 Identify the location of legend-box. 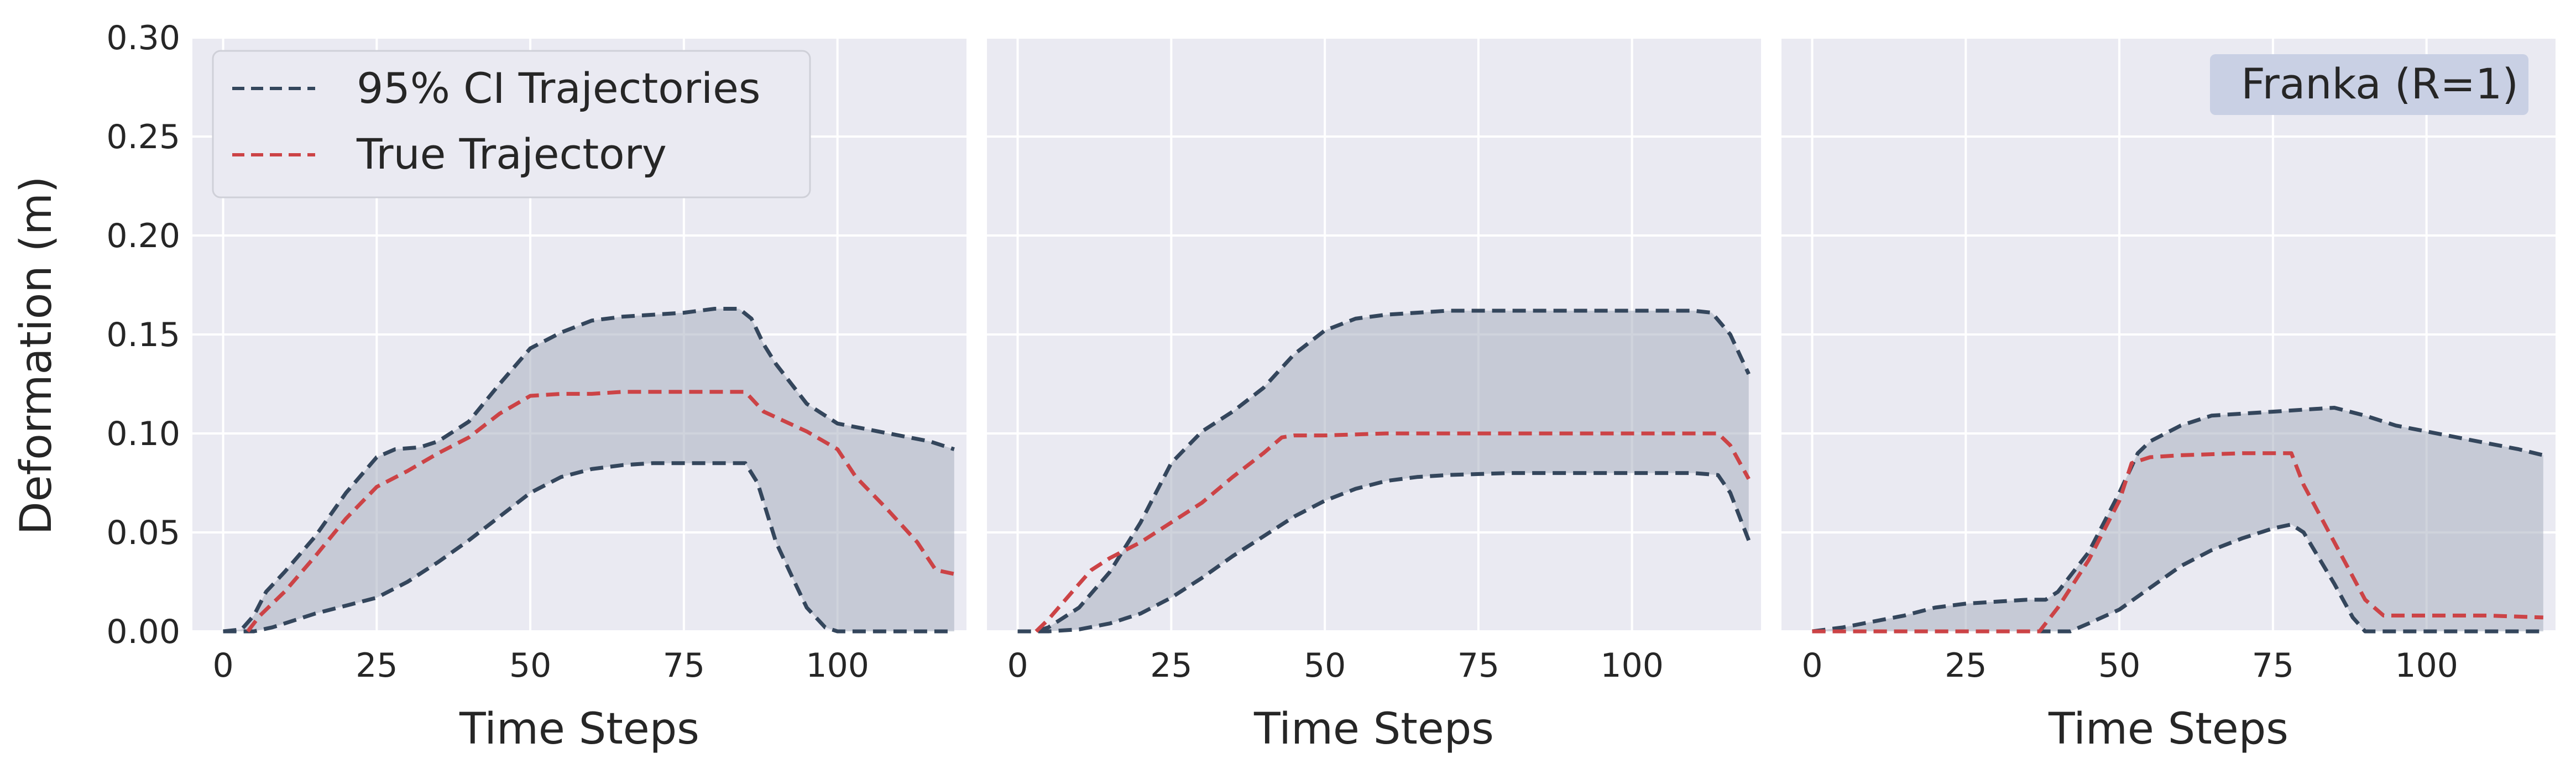
(511, 124).